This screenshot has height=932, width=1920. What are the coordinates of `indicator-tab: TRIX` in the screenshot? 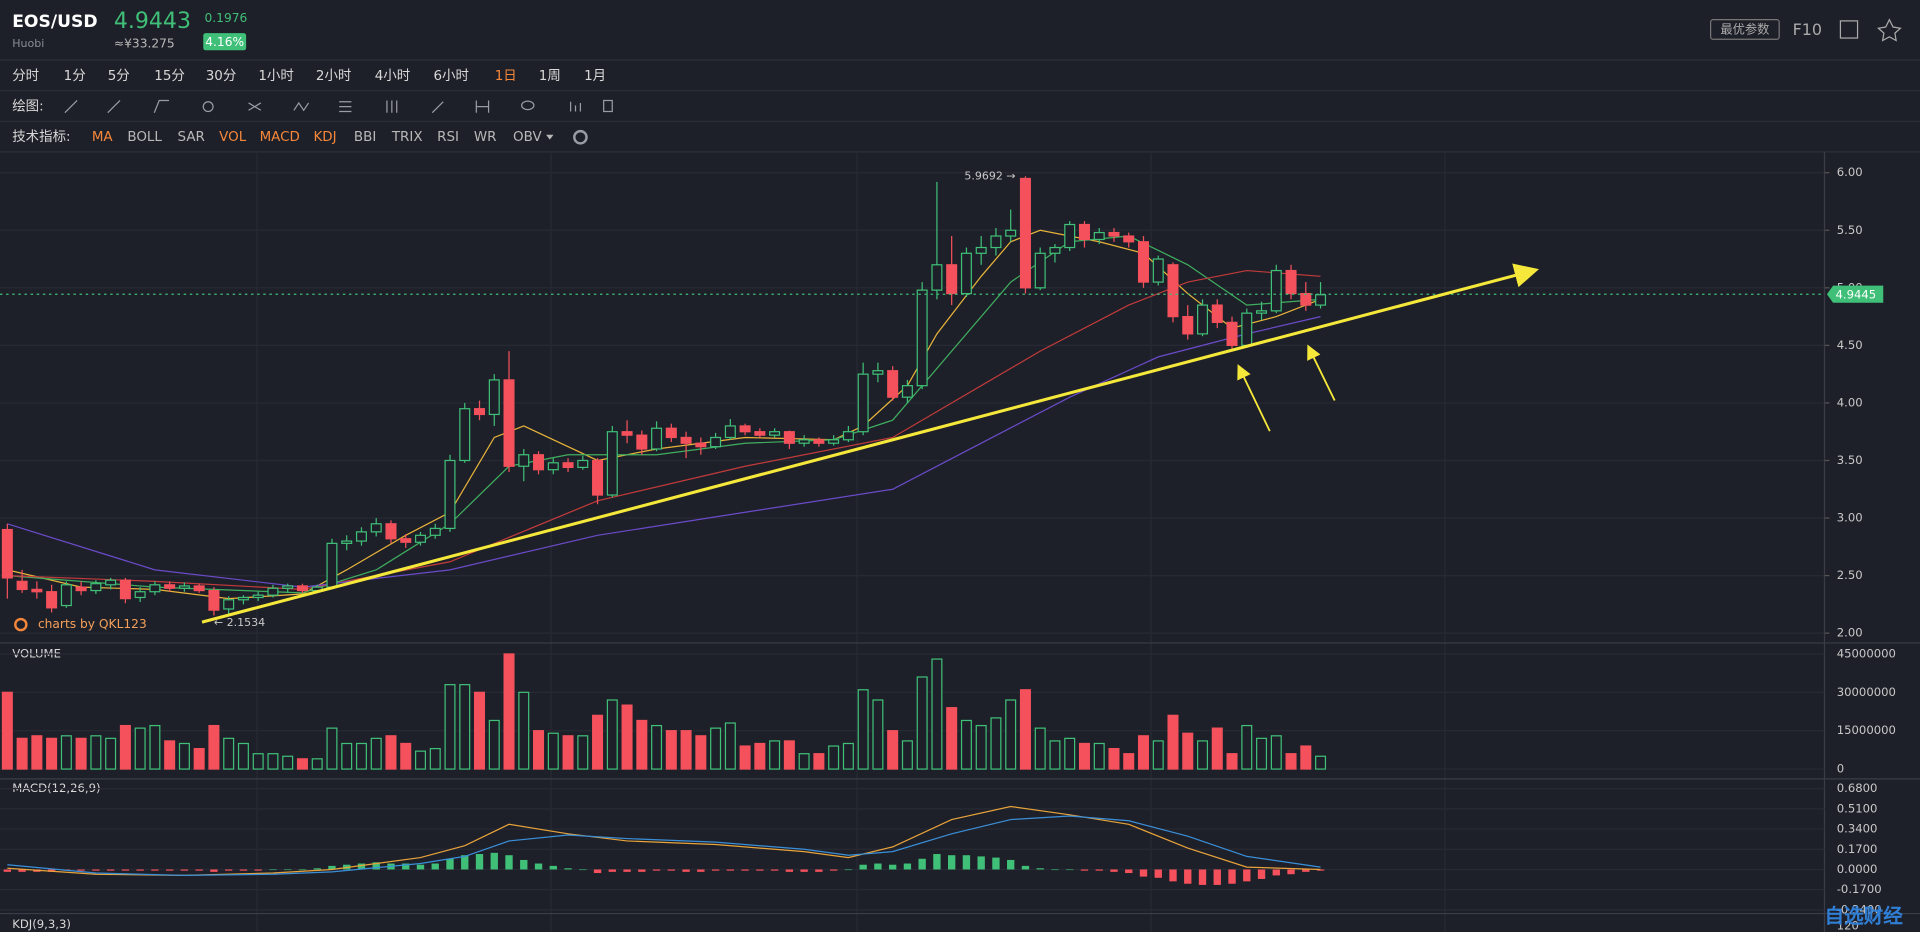 It's located at (407, 137).